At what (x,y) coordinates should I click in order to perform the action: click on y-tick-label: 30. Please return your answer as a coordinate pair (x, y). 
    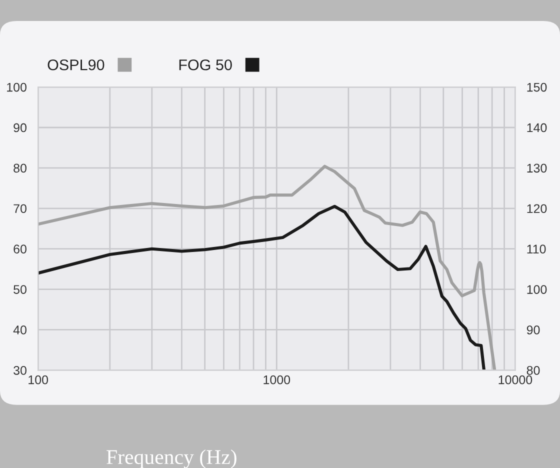
    Looking at the image, I should click on (20, 370).